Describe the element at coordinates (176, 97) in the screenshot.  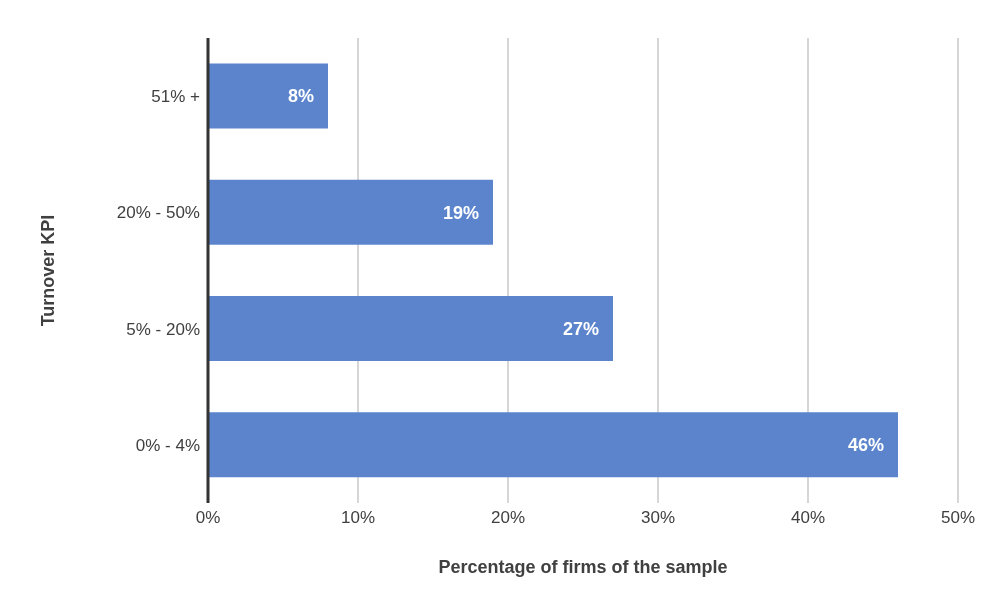
I see `y-tick-label: 51% +` at that location.